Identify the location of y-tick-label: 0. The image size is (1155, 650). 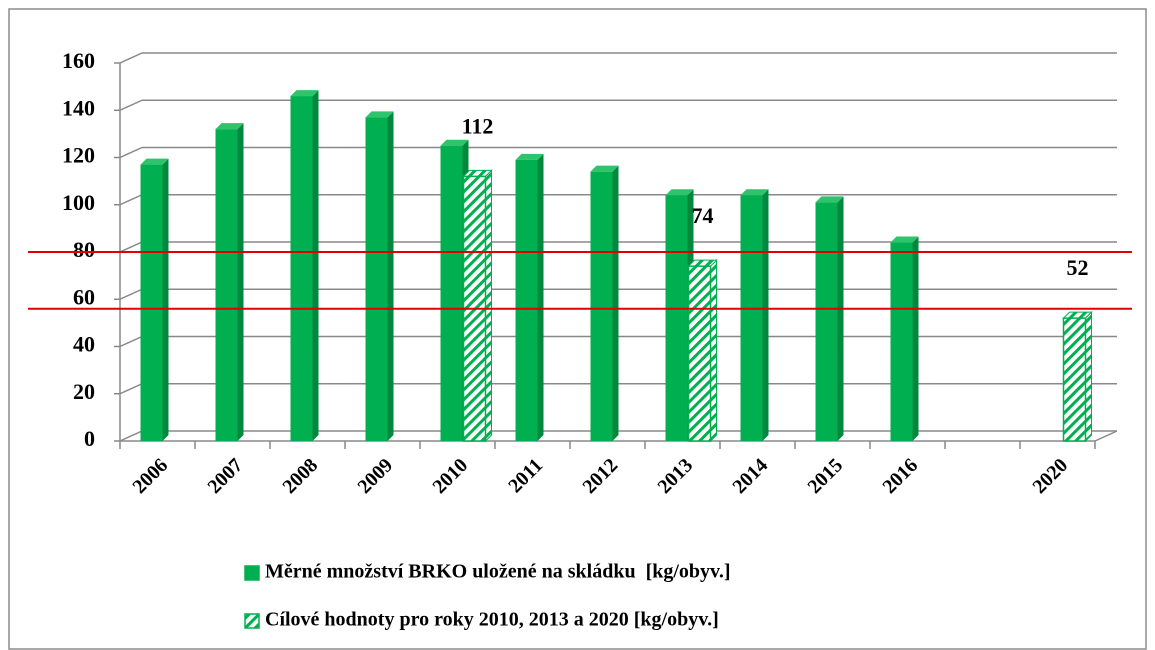
(89, 438).